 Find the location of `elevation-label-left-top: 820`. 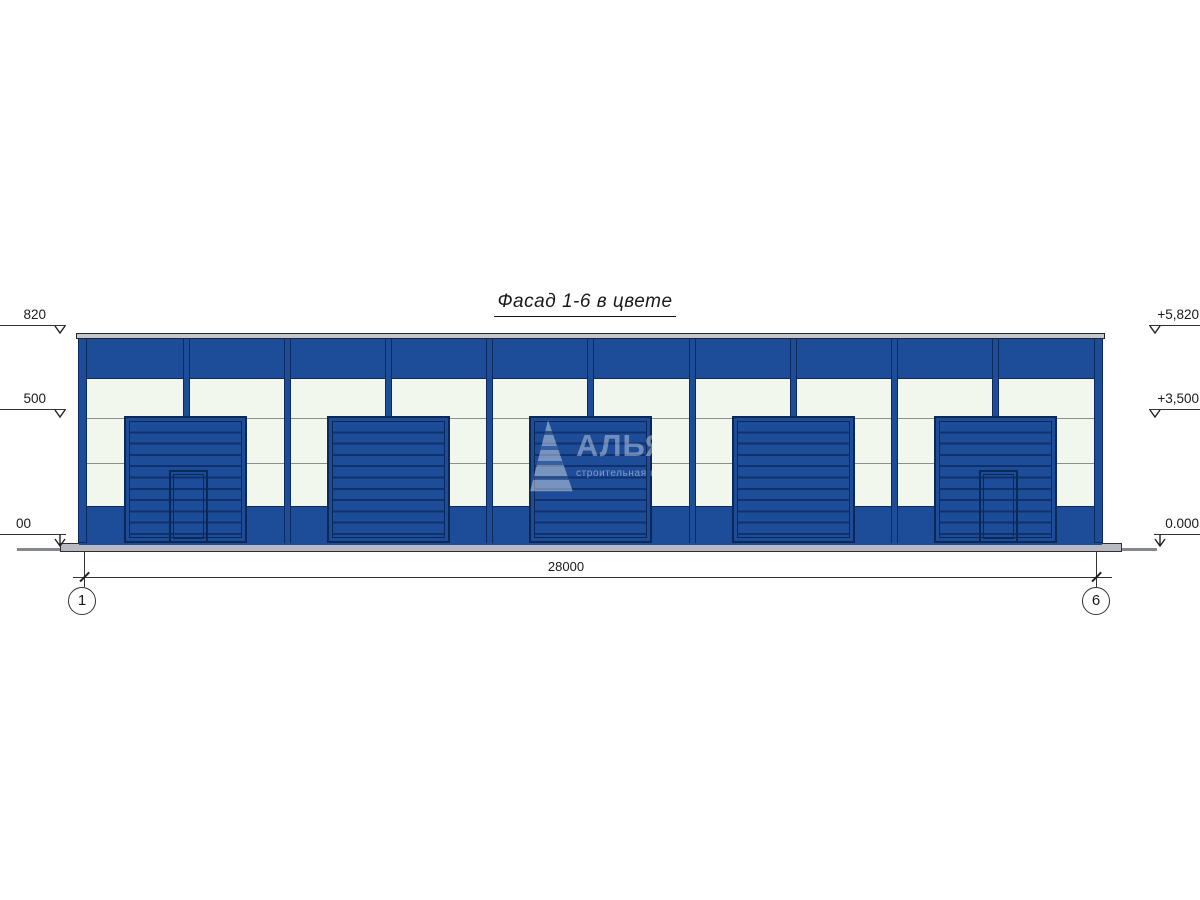

elevation-label-left-top: 820 is located at coordinates (34, 314).